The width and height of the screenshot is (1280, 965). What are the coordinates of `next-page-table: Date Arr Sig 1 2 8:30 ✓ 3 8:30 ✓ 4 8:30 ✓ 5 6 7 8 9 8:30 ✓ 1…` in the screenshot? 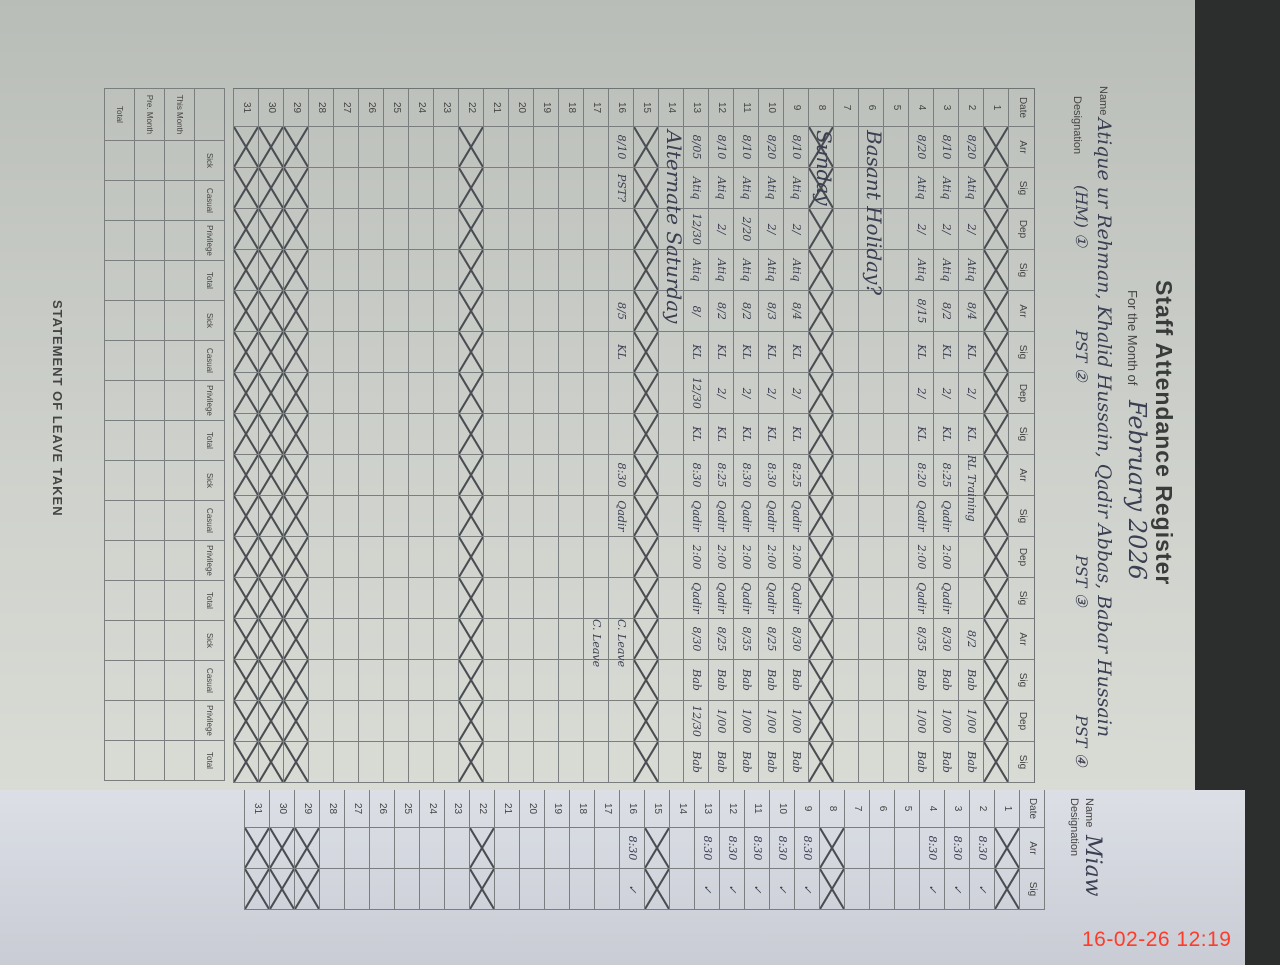 It's located at (644, 850).